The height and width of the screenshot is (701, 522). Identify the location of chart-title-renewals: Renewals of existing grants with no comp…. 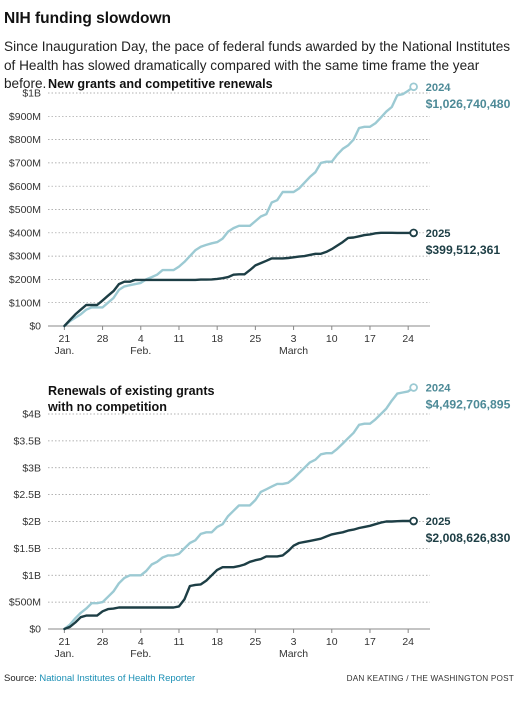
(131, 399).